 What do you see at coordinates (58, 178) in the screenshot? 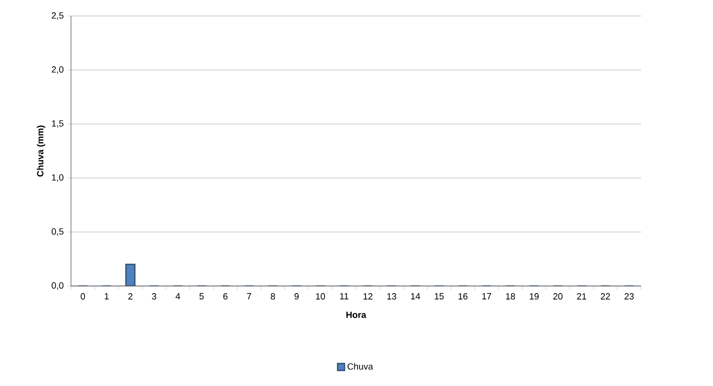
I see `y-tick-label: 1,0` at bounding box center [58, 178].